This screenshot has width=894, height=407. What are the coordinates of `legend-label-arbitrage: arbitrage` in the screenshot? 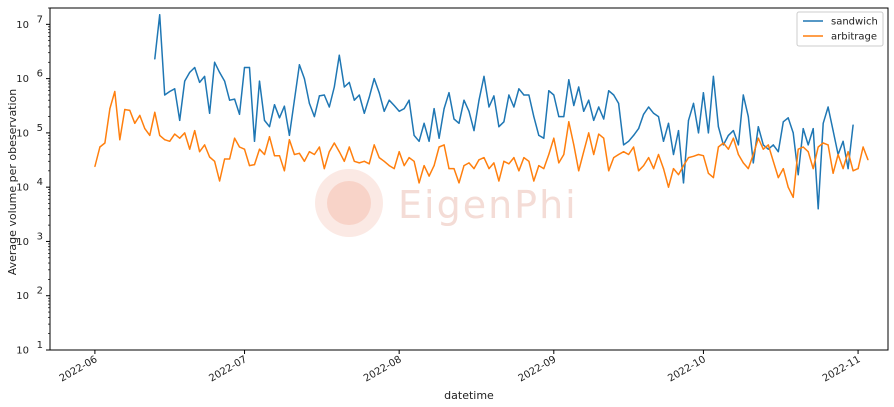 It's located at (854, 37).